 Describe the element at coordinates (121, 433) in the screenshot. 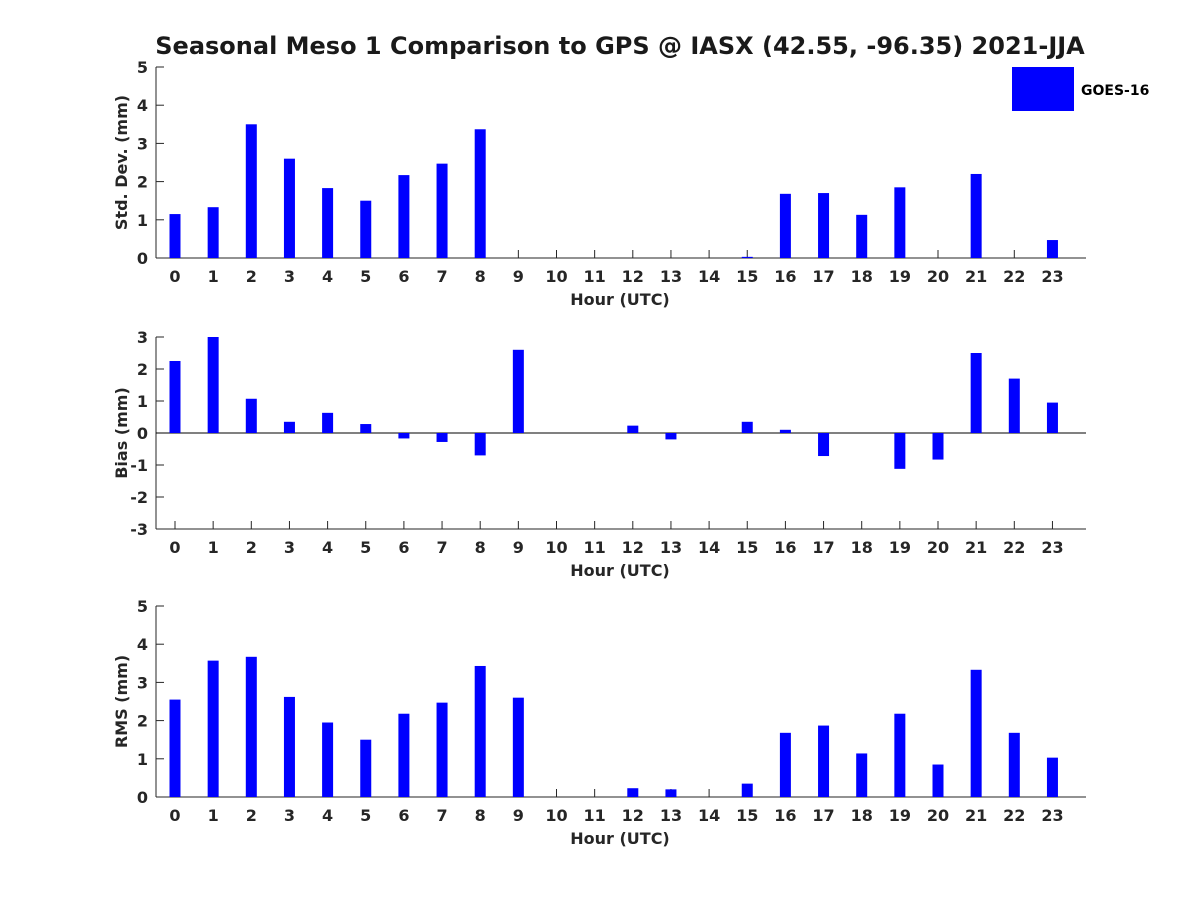

I see `y-axis-label: Bias (mm)` at that location.